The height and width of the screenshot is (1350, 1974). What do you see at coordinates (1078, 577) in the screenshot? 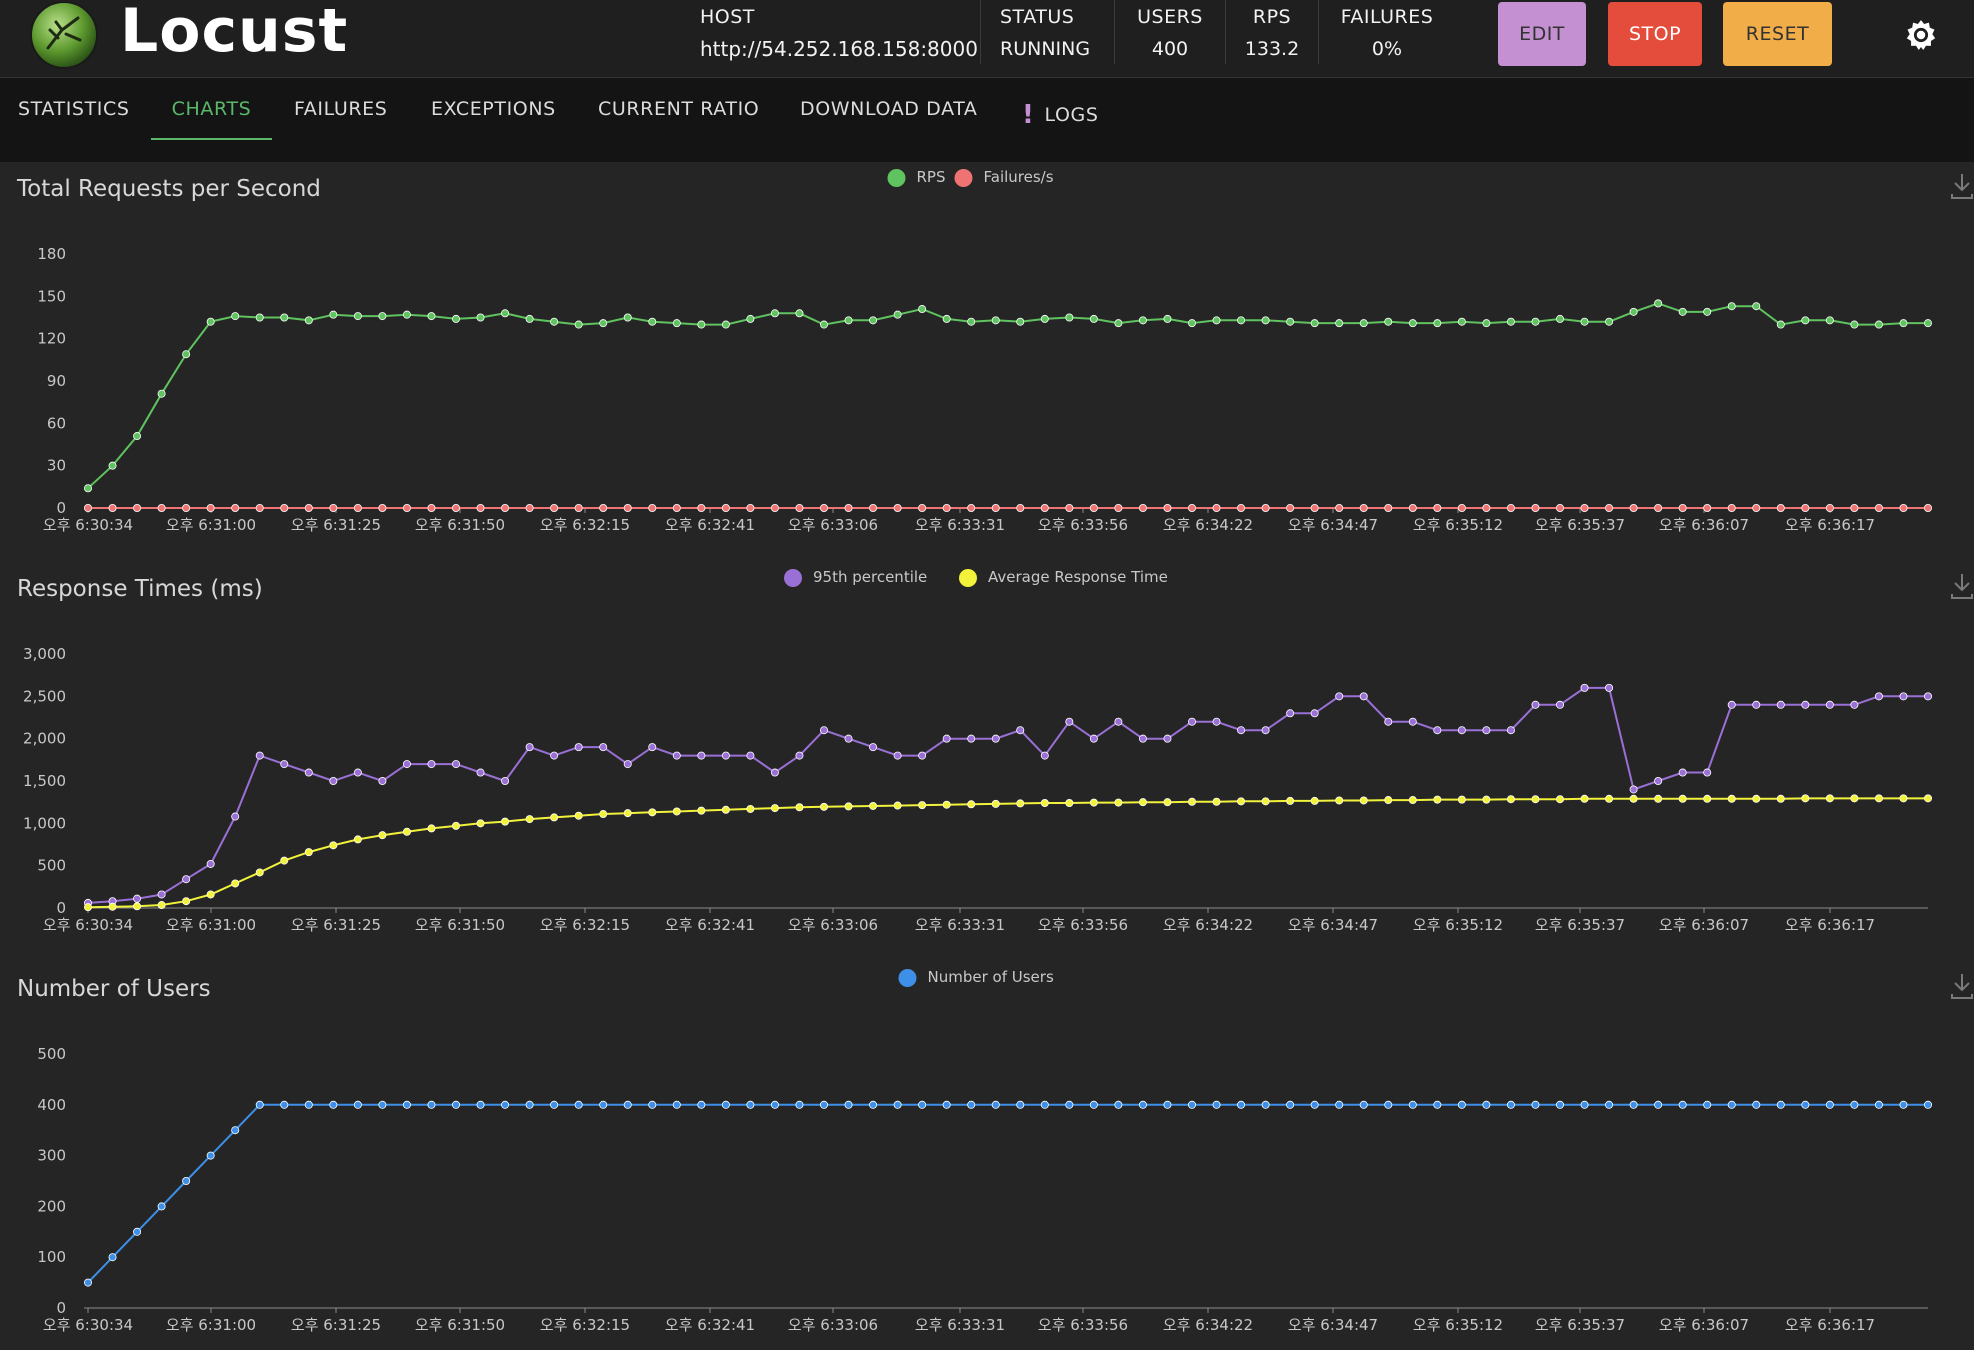
I see `legend-label: Average Response Time` at bounding box center [1078, 577].